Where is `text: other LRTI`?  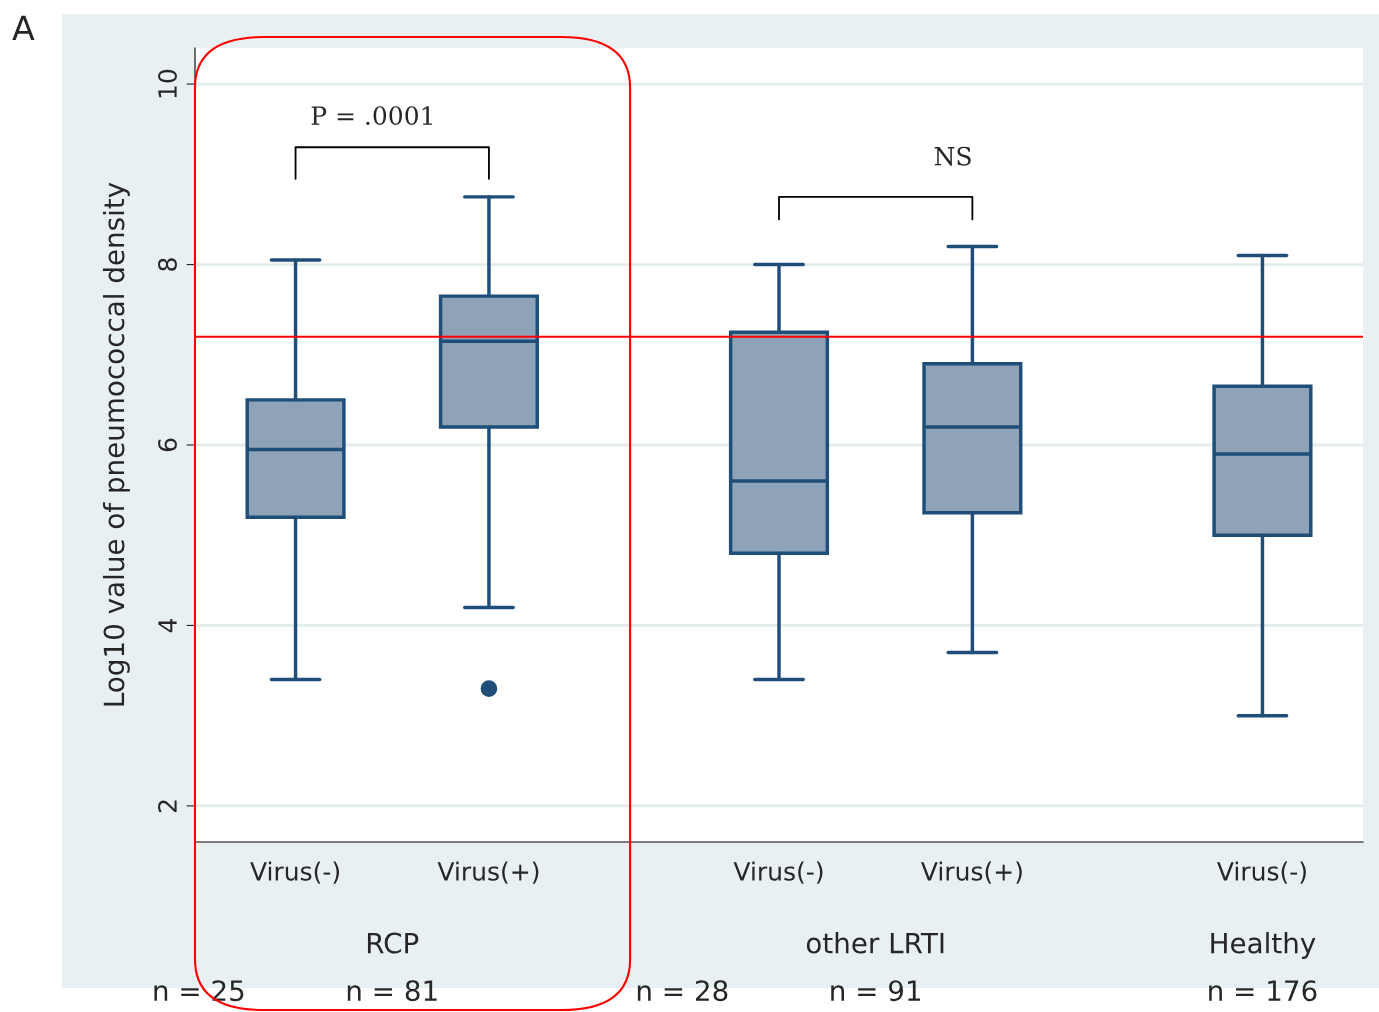
text: other LRTI is located at coordinates (875, 943).